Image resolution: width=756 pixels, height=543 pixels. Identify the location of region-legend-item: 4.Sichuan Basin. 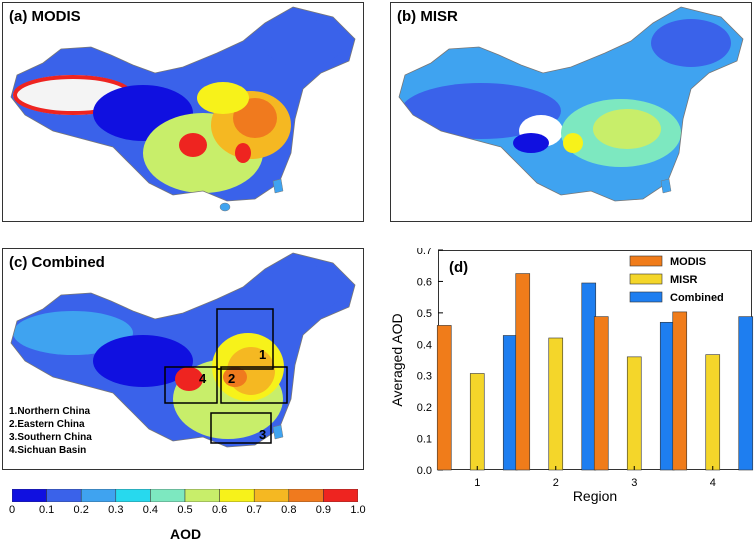
(48, 450).